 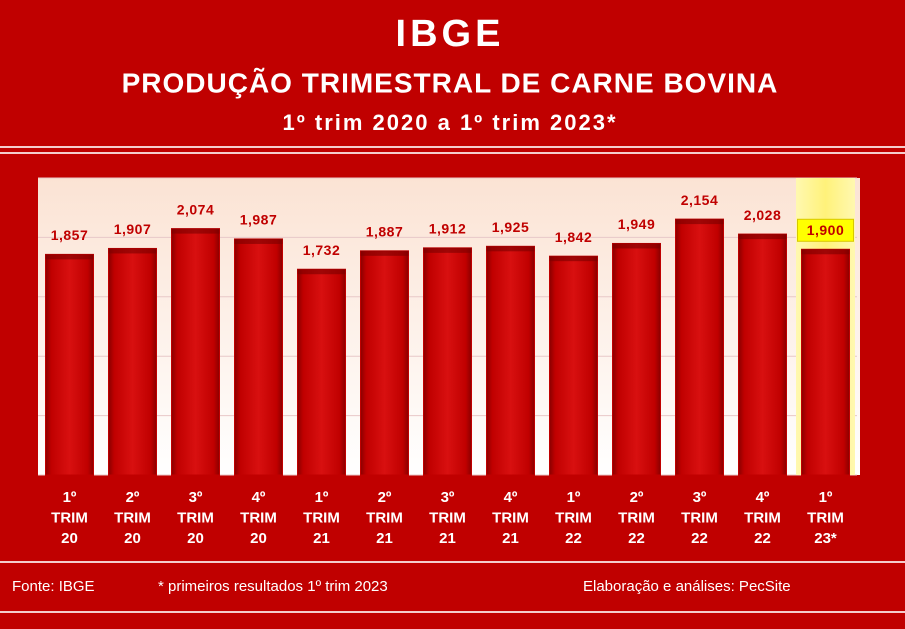 What do you see at coordinates (273, 586) in the screenshot?
I see `note: * primeiros resultados 1º trim 2023` at bounding box center [273, 586].